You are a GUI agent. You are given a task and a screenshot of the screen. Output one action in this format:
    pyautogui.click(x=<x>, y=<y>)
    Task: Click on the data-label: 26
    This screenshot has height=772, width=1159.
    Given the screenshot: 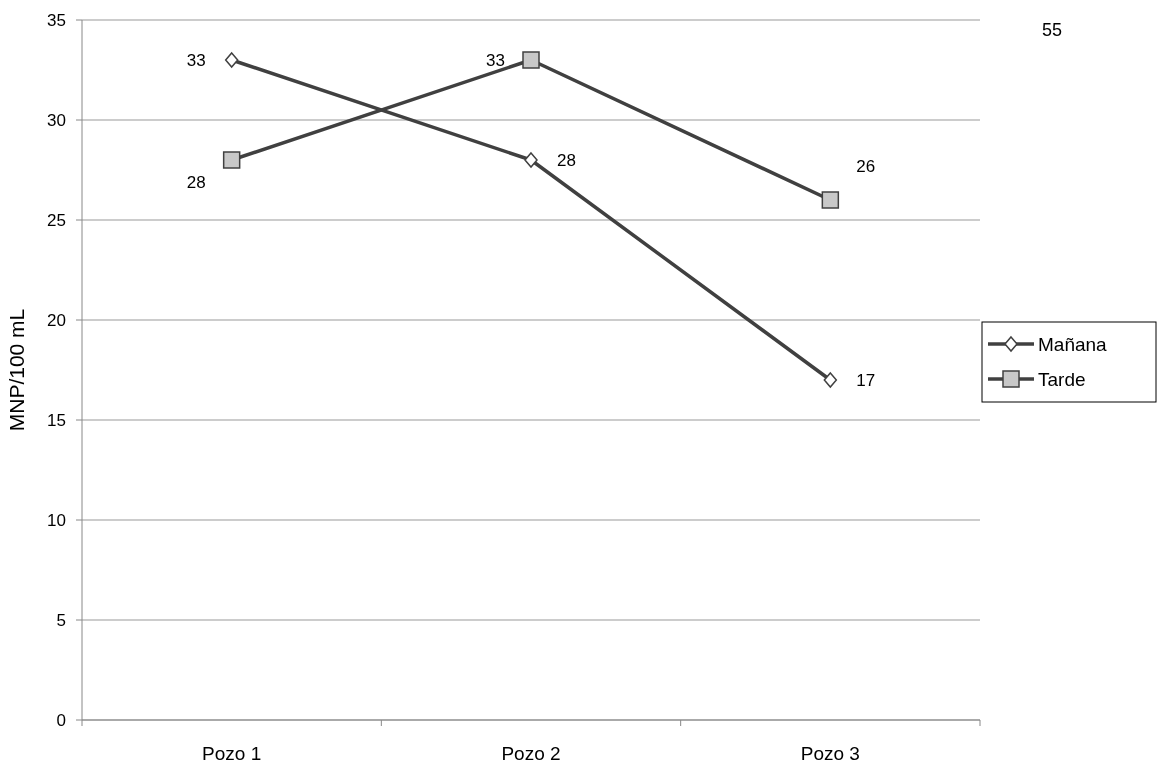 What is the action you would take?
    pyautogui.click(x=866, y=166)
    